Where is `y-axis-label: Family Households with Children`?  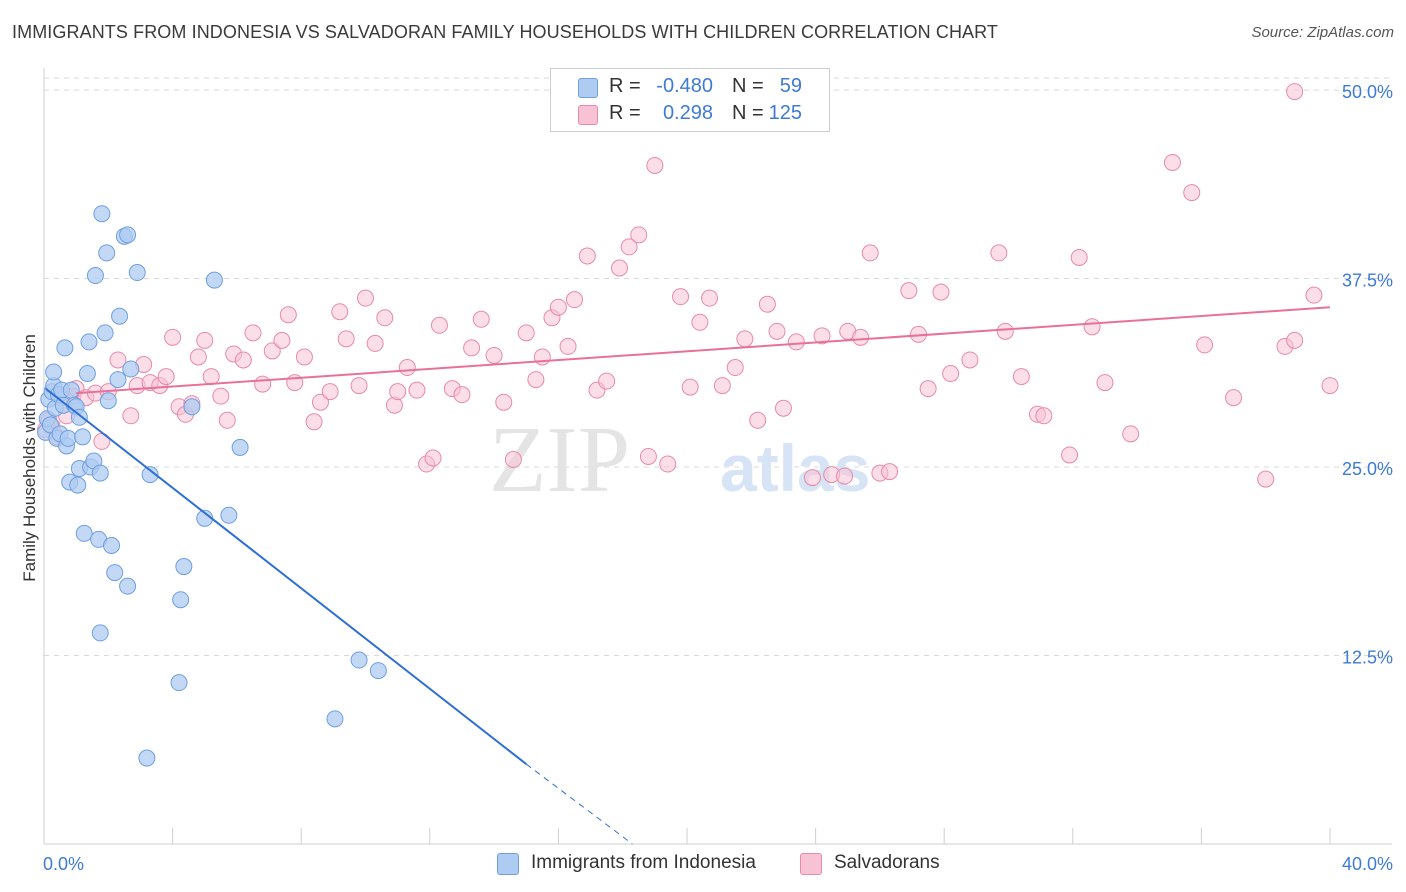 y-axis-label: Family Households with Children is located at coordinates (29, 458).